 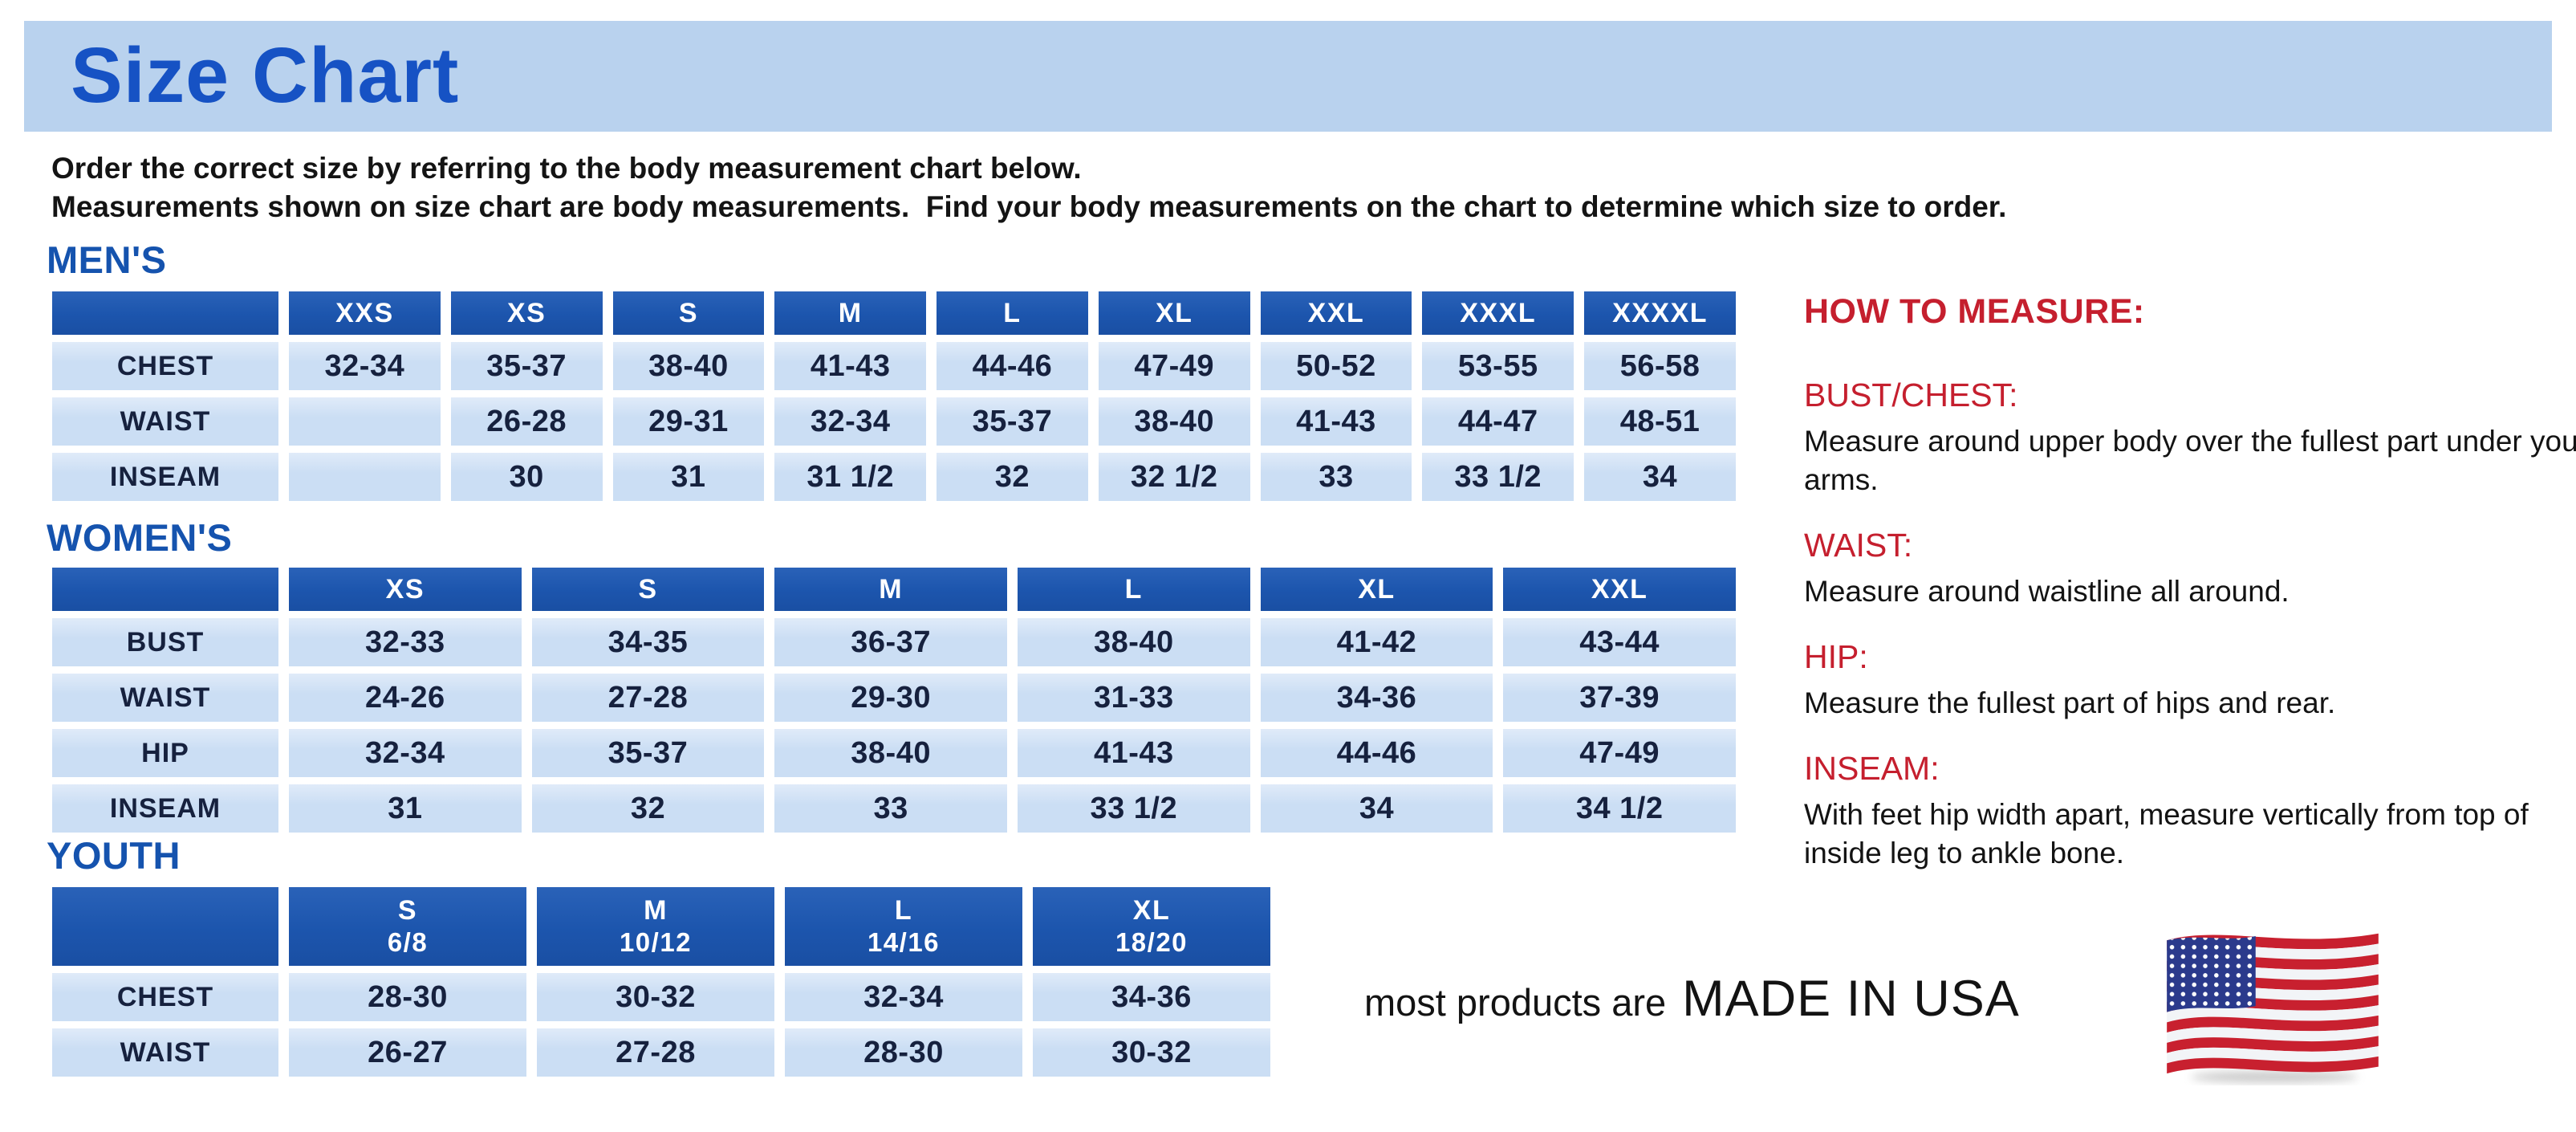 I want to click on mens-column-header: XXXXL, so click(x=1660, y=313).